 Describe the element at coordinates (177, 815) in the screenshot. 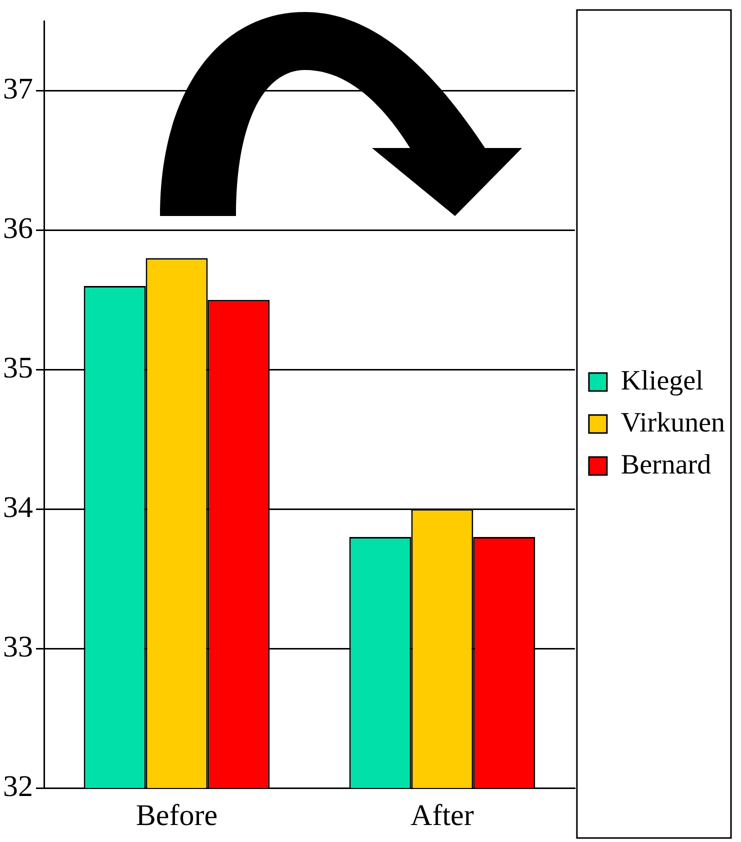

I see `x-tick-label: Before` at that location.